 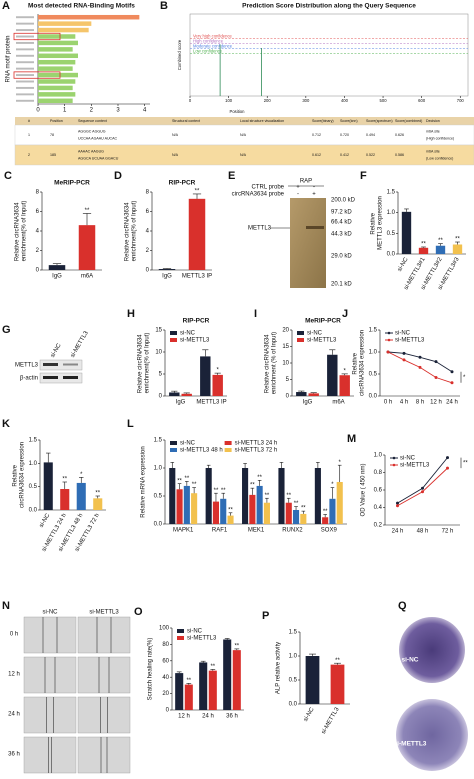 What do you see at coordinates (433, 121) in the screenshot?
I see `table-header: Decision` at bounding box center [433, 121].